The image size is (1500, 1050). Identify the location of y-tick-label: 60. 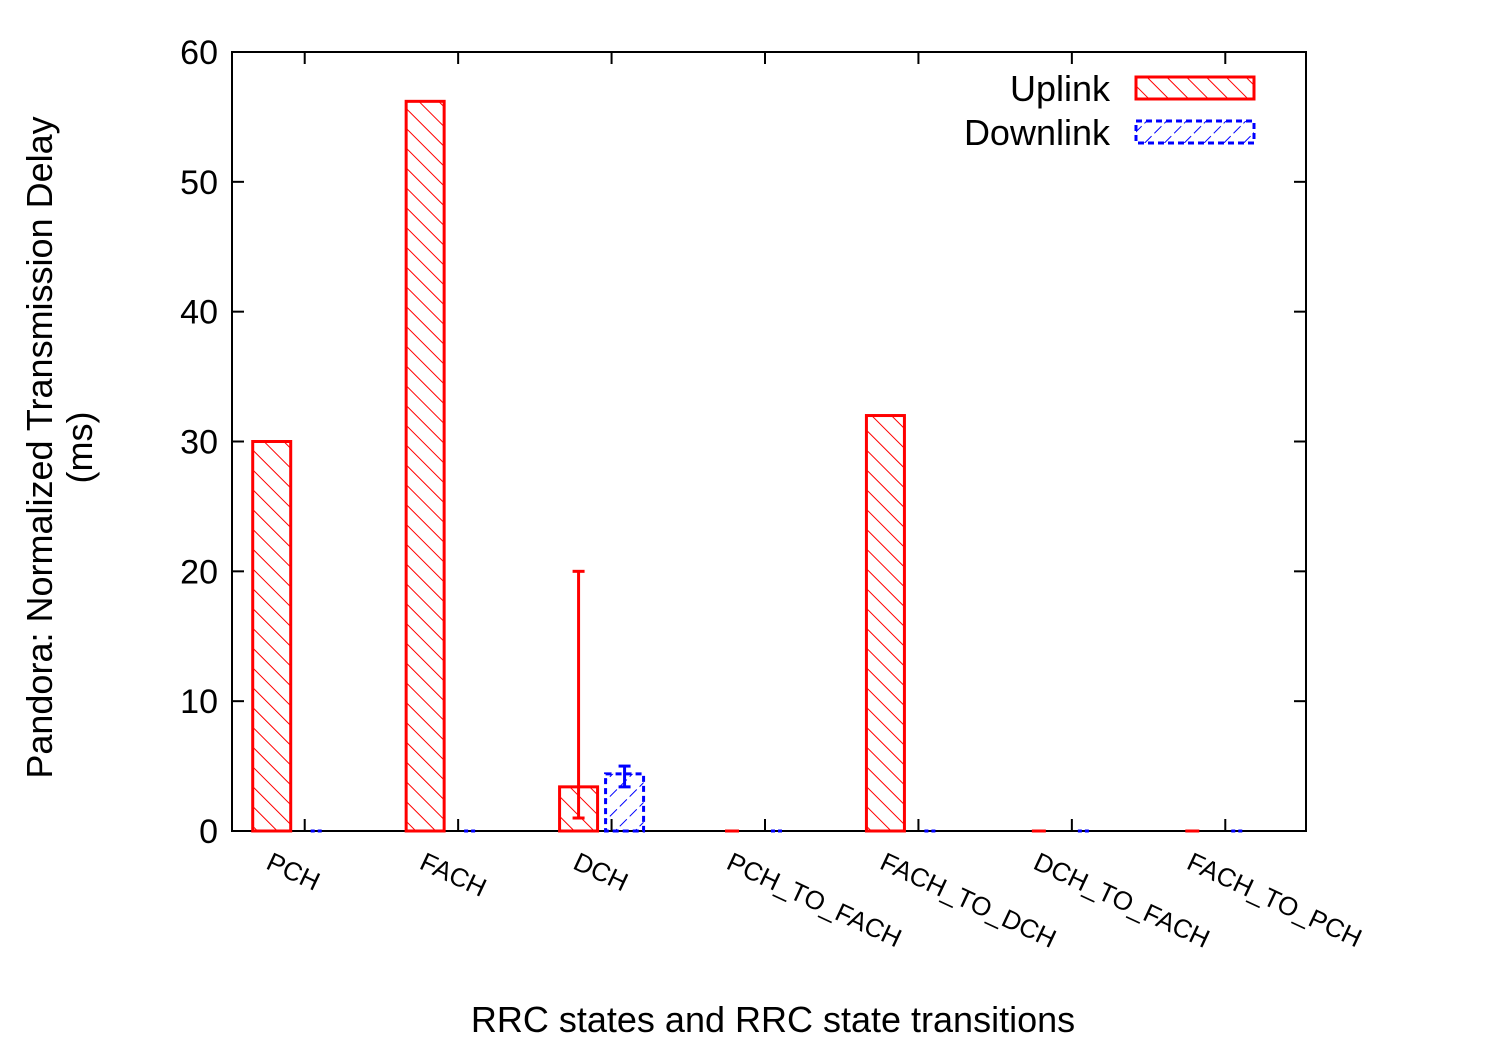
(199, 53).